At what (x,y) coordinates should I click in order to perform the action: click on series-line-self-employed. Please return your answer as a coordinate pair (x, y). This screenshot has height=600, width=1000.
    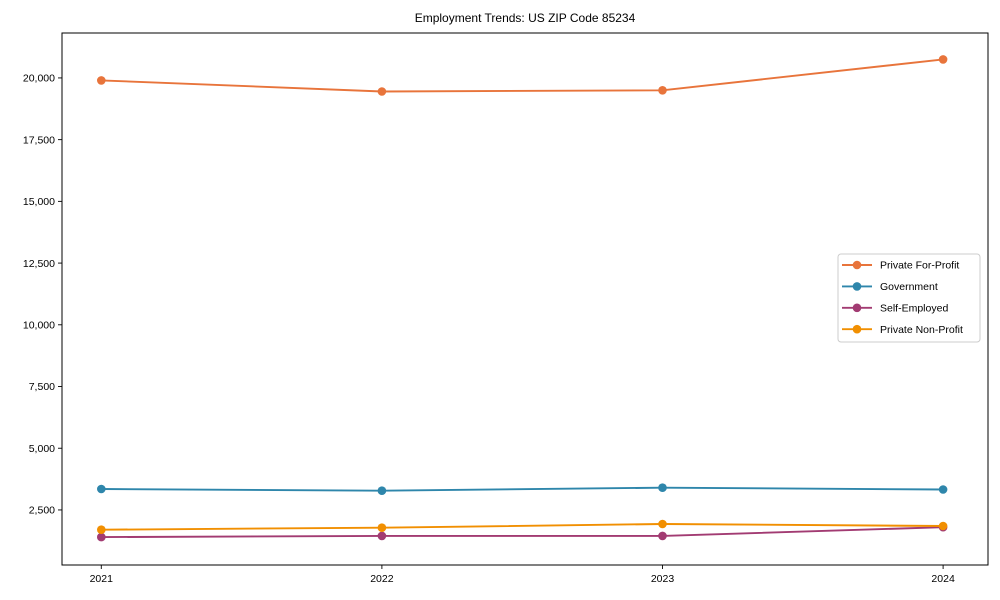
    Looking at the image, I should click on (522, 532).